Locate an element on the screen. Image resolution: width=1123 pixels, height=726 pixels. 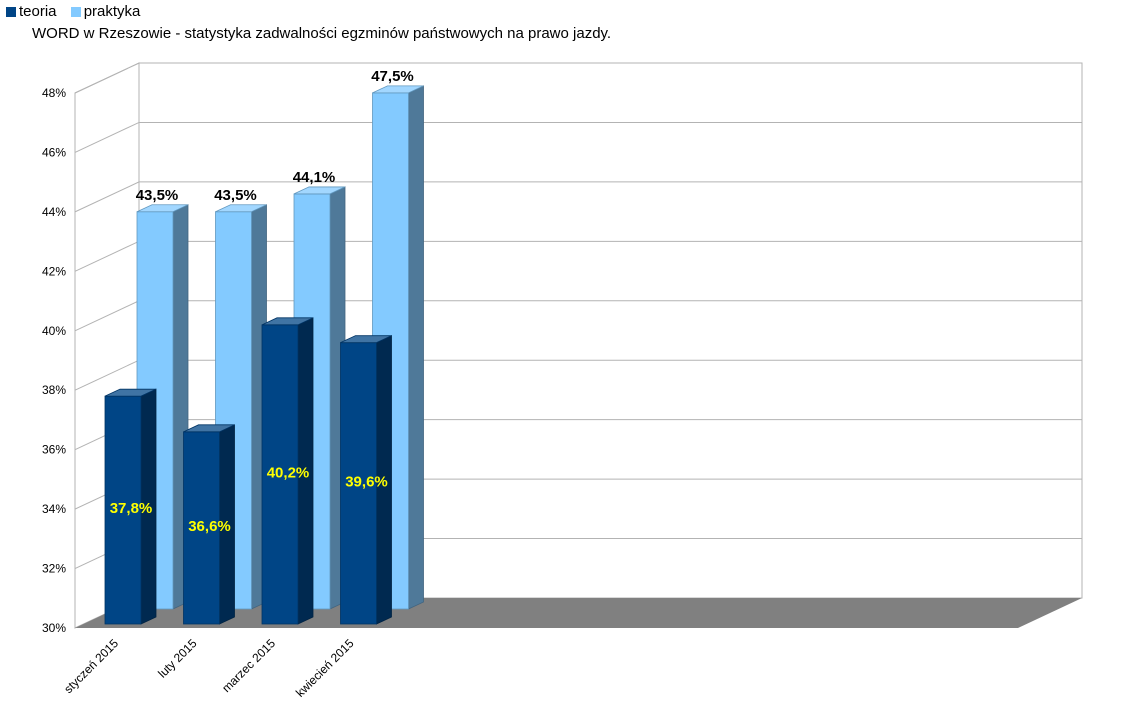
bar-side is located at coordinates (416, 347).